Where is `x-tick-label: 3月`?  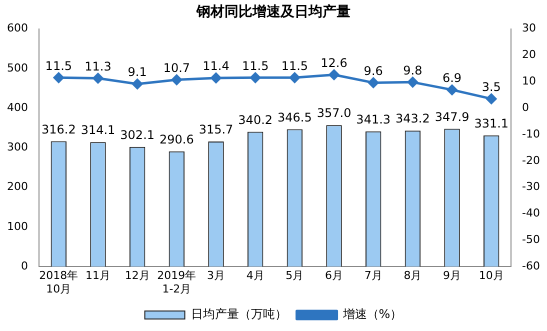
x-tick-label: 3月 is located at coordinates (216, 275).